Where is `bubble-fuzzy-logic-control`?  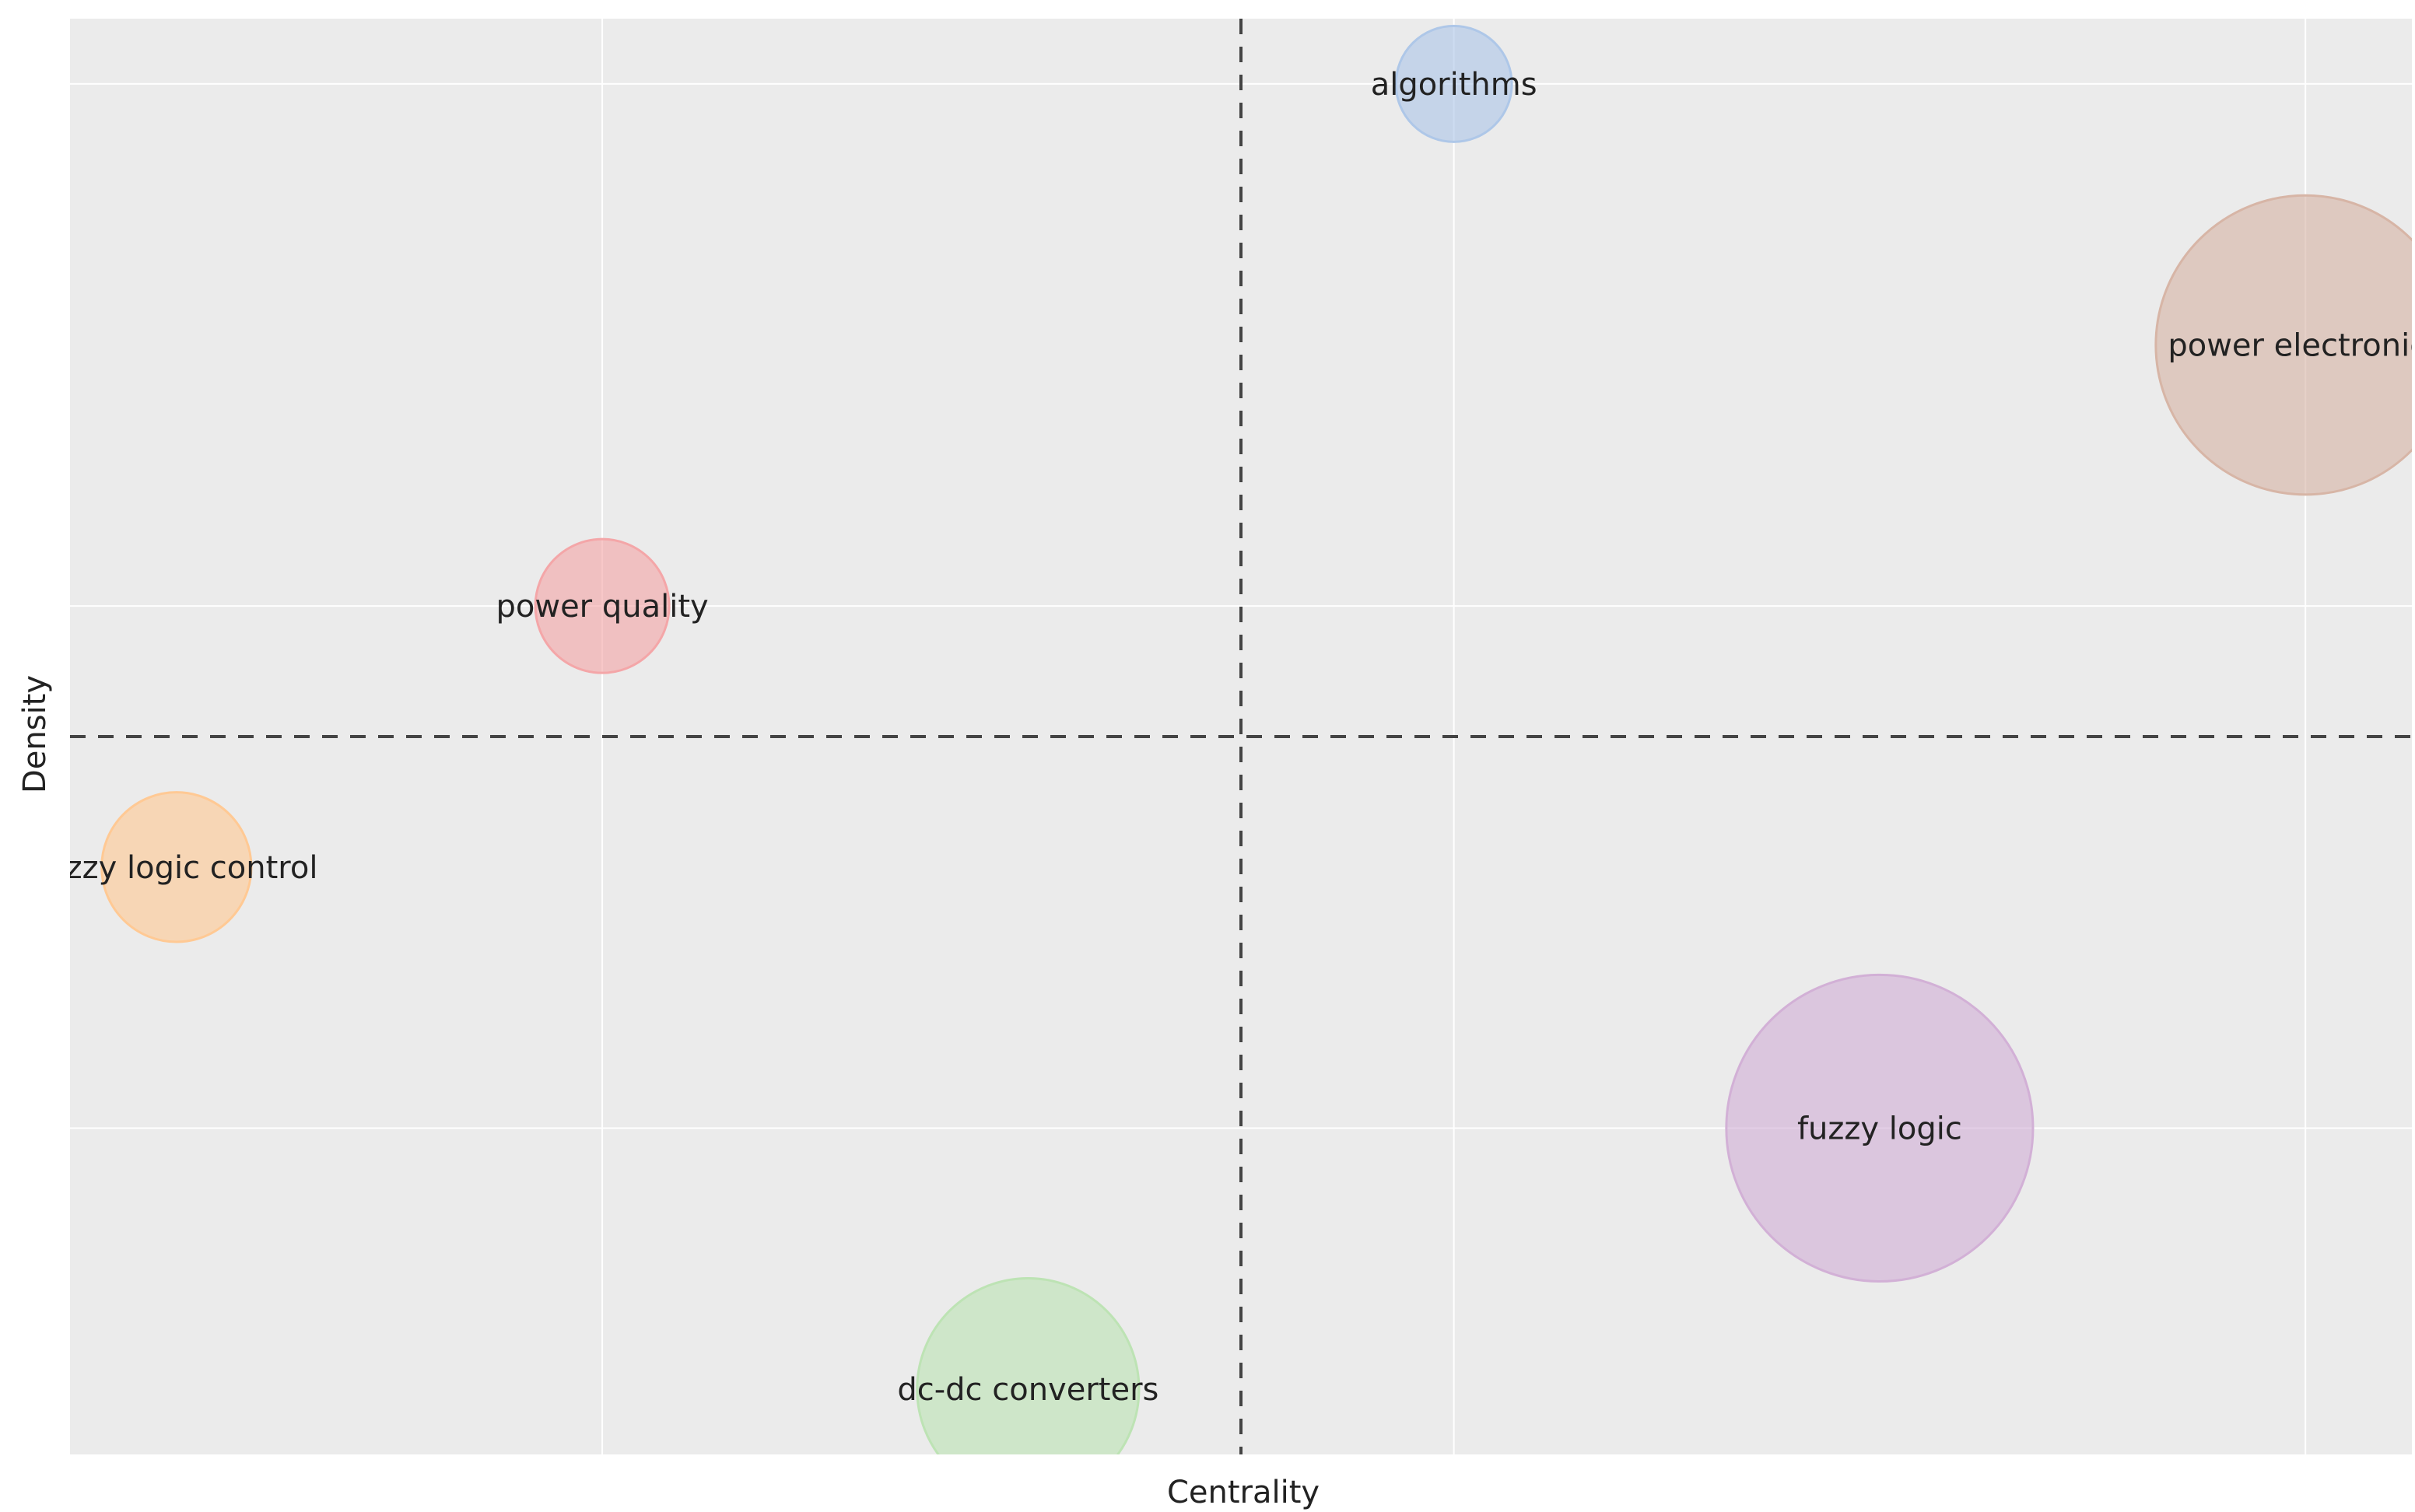
bubble-fuzzy-logic-control is located at coordinates (177, 867).